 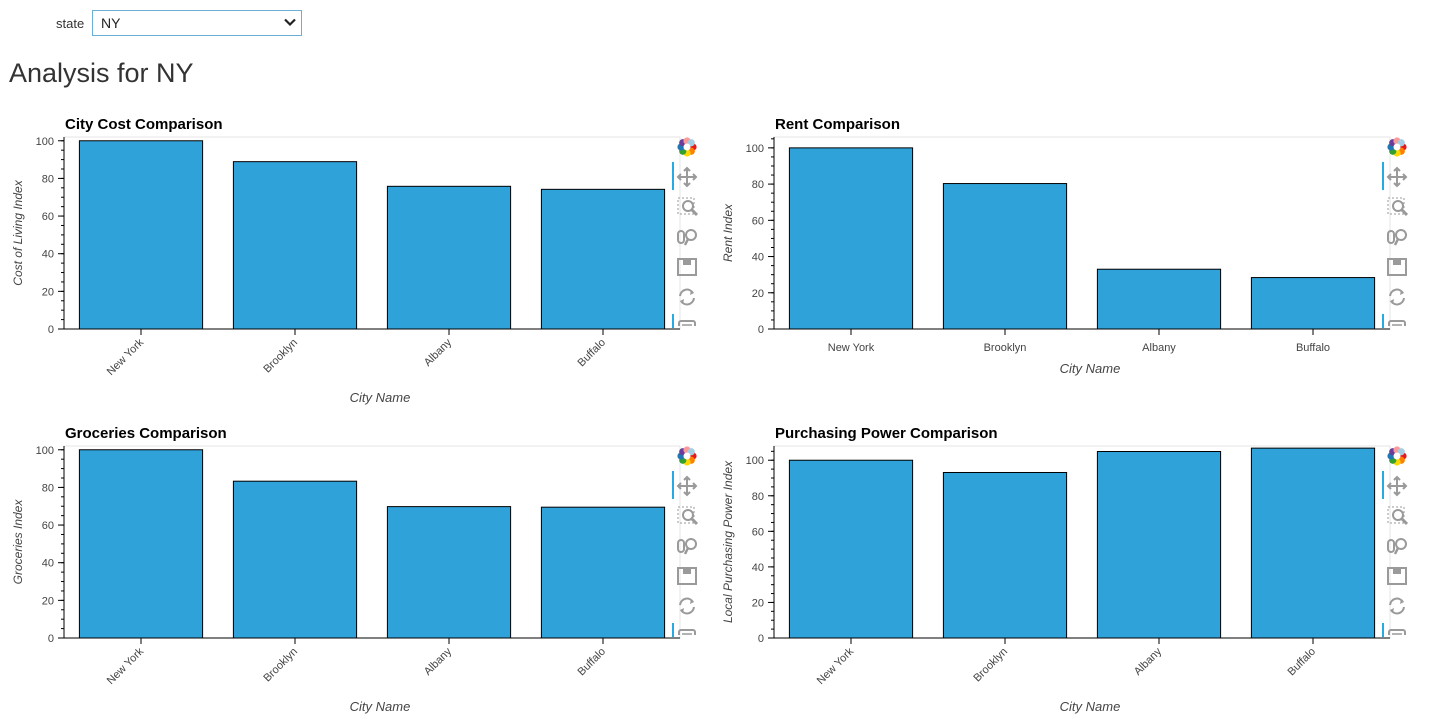 I want to click on chart-title: Groceries Comparison, so click(x=146, y=433).